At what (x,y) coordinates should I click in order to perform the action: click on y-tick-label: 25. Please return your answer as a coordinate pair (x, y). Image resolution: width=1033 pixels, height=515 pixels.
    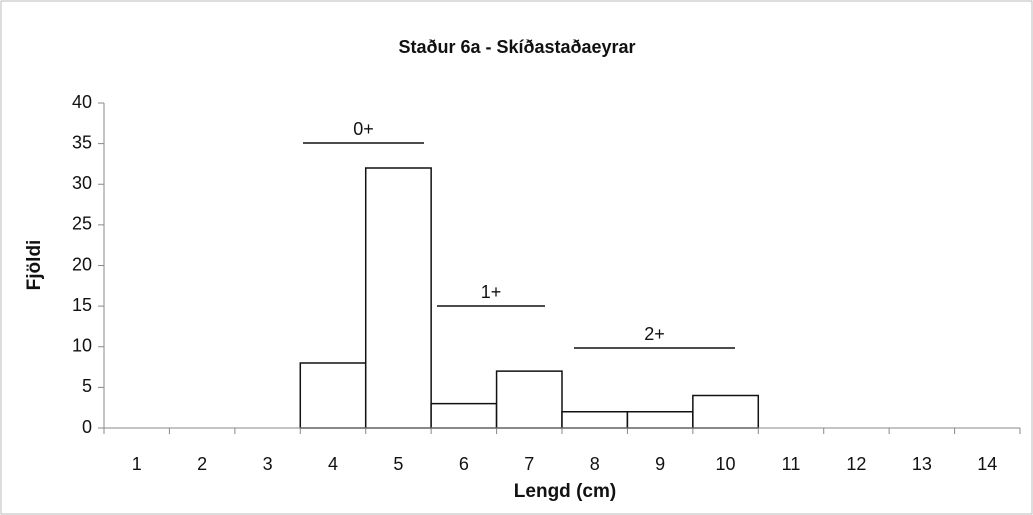
    Looking at the image, I should click on (82, 224).